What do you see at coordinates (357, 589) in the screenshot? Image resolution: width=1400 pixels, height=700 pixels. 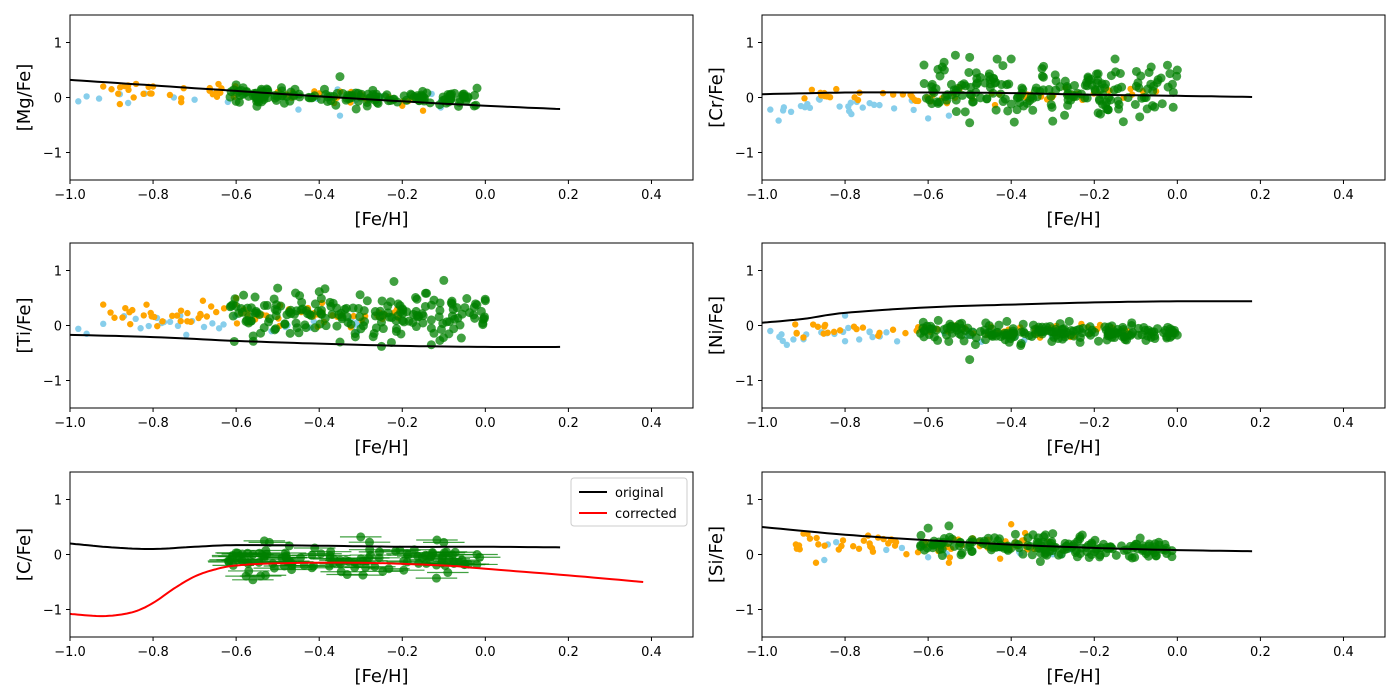 I see `corrected-line` at bounding box center [357, 589].